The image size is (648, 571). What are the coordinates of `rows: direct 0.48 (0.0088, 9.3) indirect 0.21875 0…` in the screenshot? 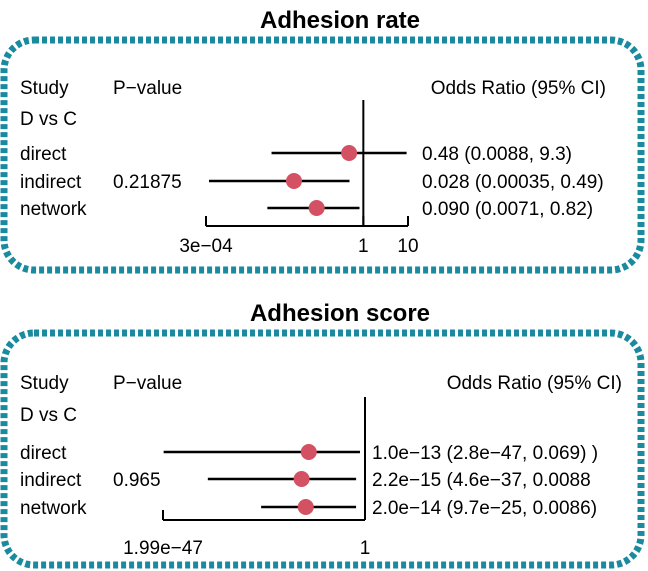 It's located at (312, 182).